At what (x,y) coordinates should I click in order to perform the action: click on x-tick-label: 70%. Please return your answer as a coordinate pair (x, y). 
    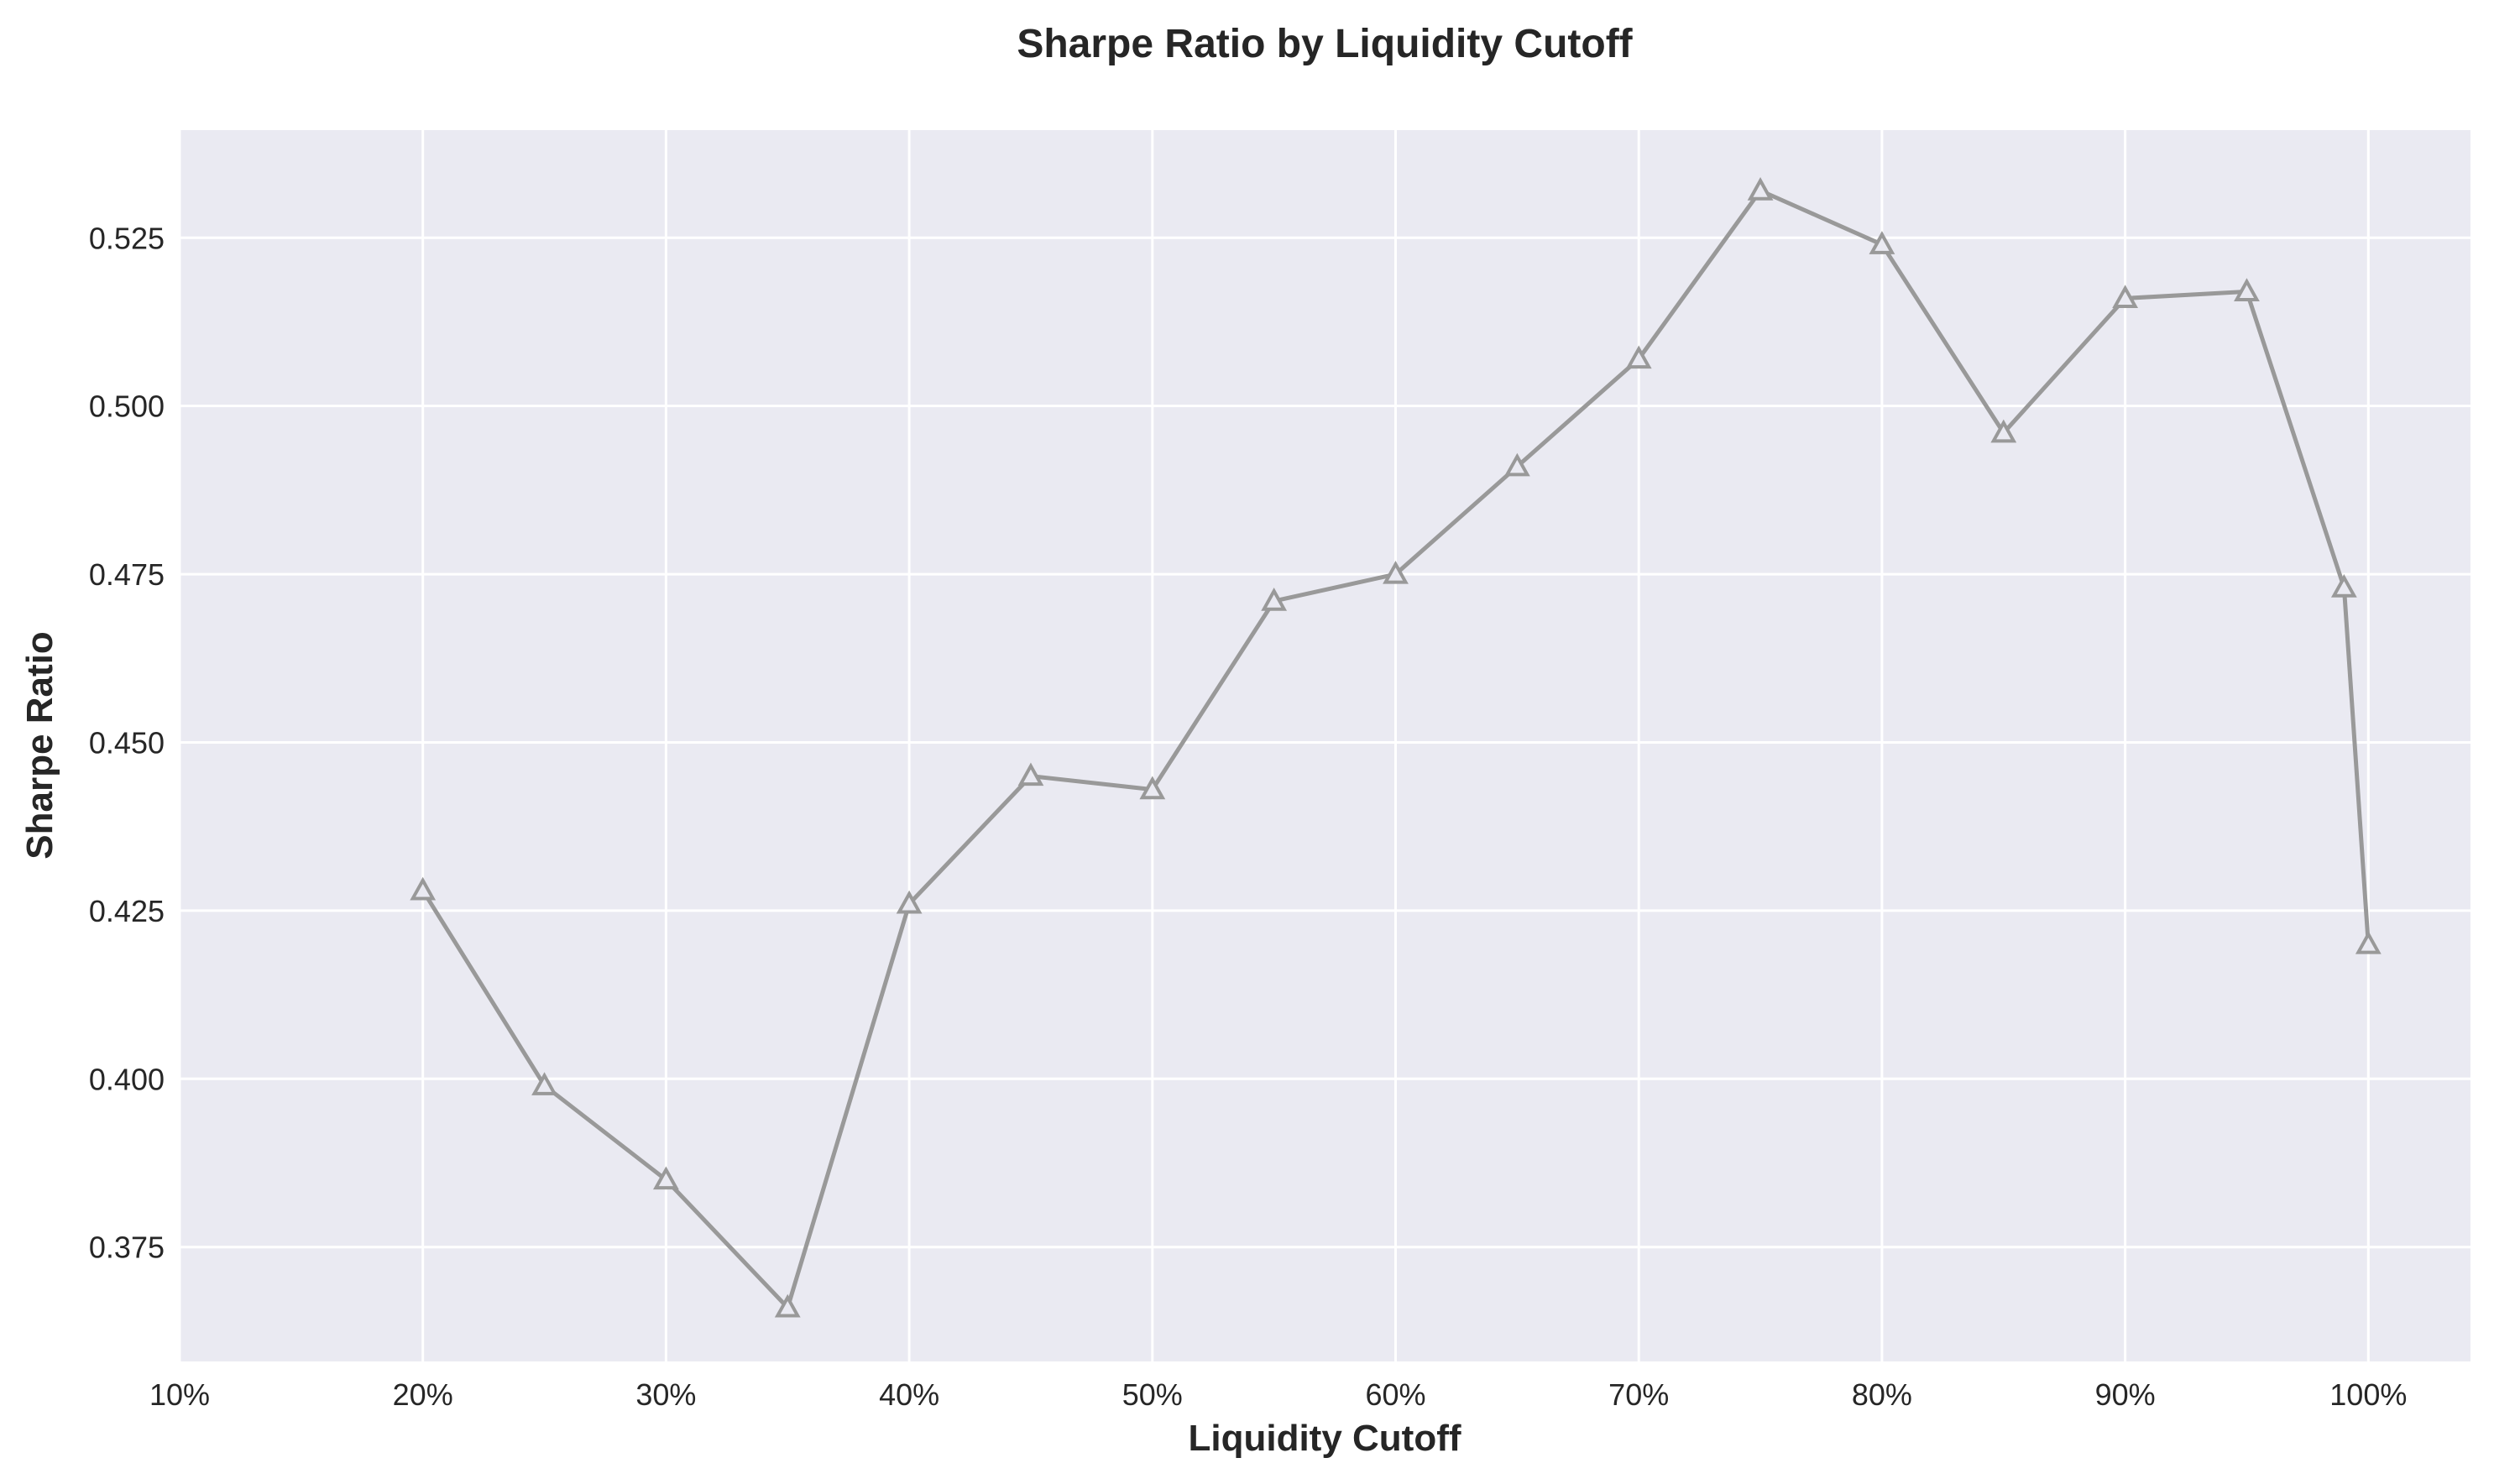
    Looking at the image, I should click on (1638, 1394).